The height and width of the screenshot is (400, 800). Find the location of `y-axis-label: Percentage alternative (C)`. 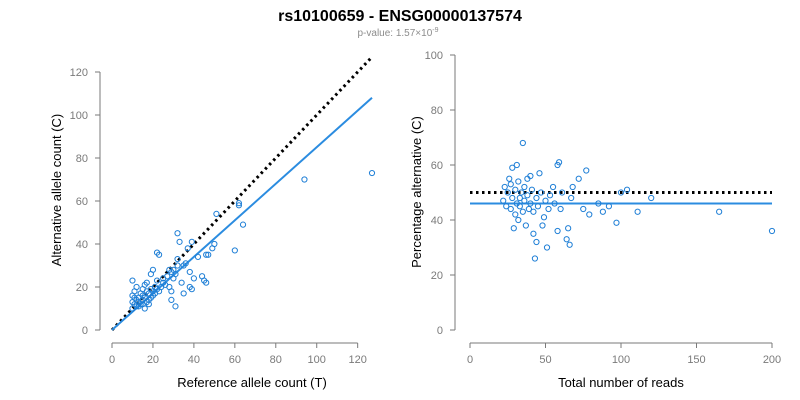

y-axis-label: Percentage alternative (C) is located at coordinates (416, 192).